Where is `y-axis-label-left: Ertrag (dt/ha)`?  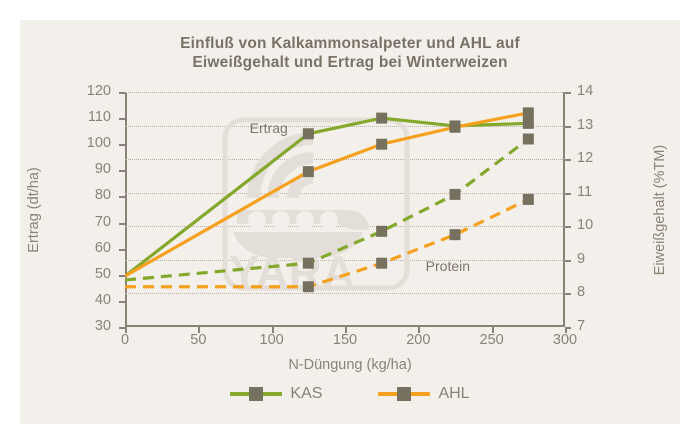
y-axis-label-left: Ertrag (dt/ha) is located at coordinates (34, 210).